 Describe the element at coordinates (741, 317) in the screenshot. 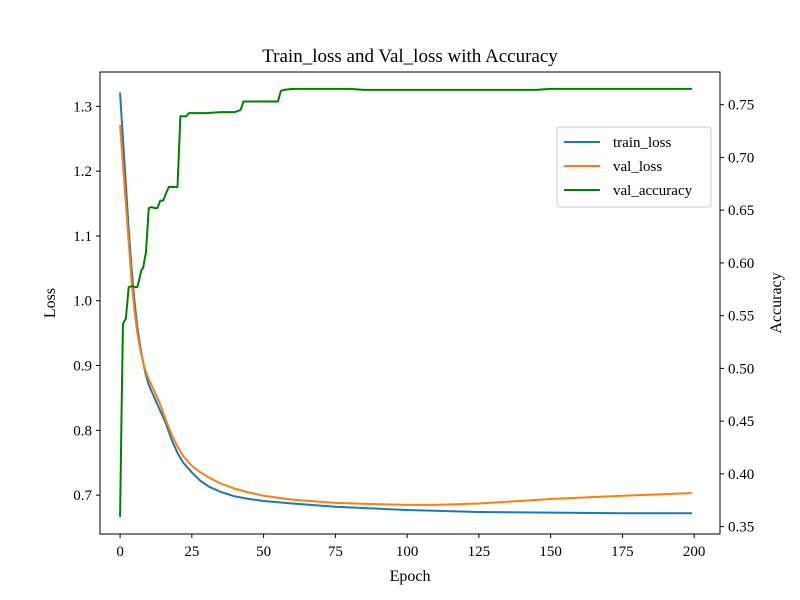

I see `y2-tick-label: 0.55` at that location.